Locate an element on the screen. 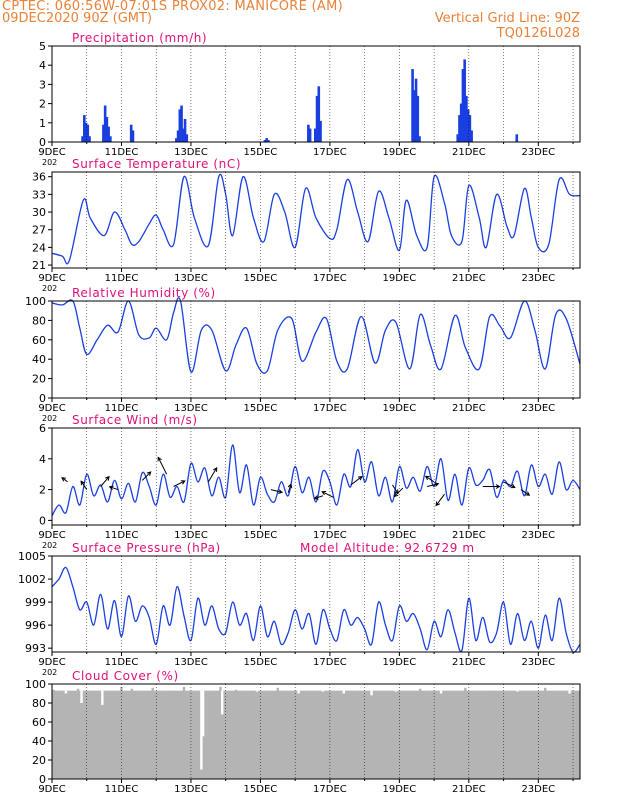 Image resolution: width=618 pixels, height=800 pixels. y-tick-label: 0 is located at coordinates (42, 398).